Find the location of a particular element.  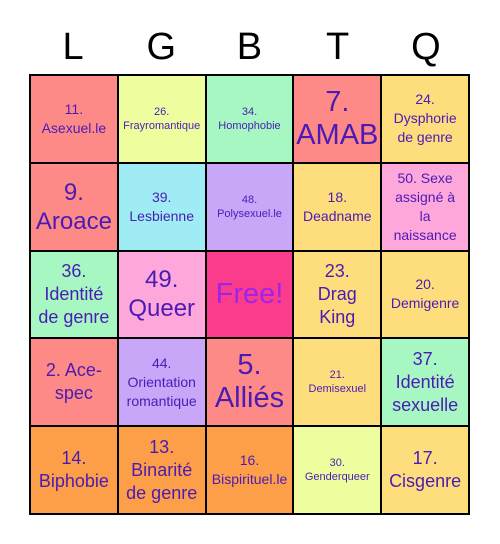

cell-label: 39. Lesbienne is located at coordinates (161, 206).